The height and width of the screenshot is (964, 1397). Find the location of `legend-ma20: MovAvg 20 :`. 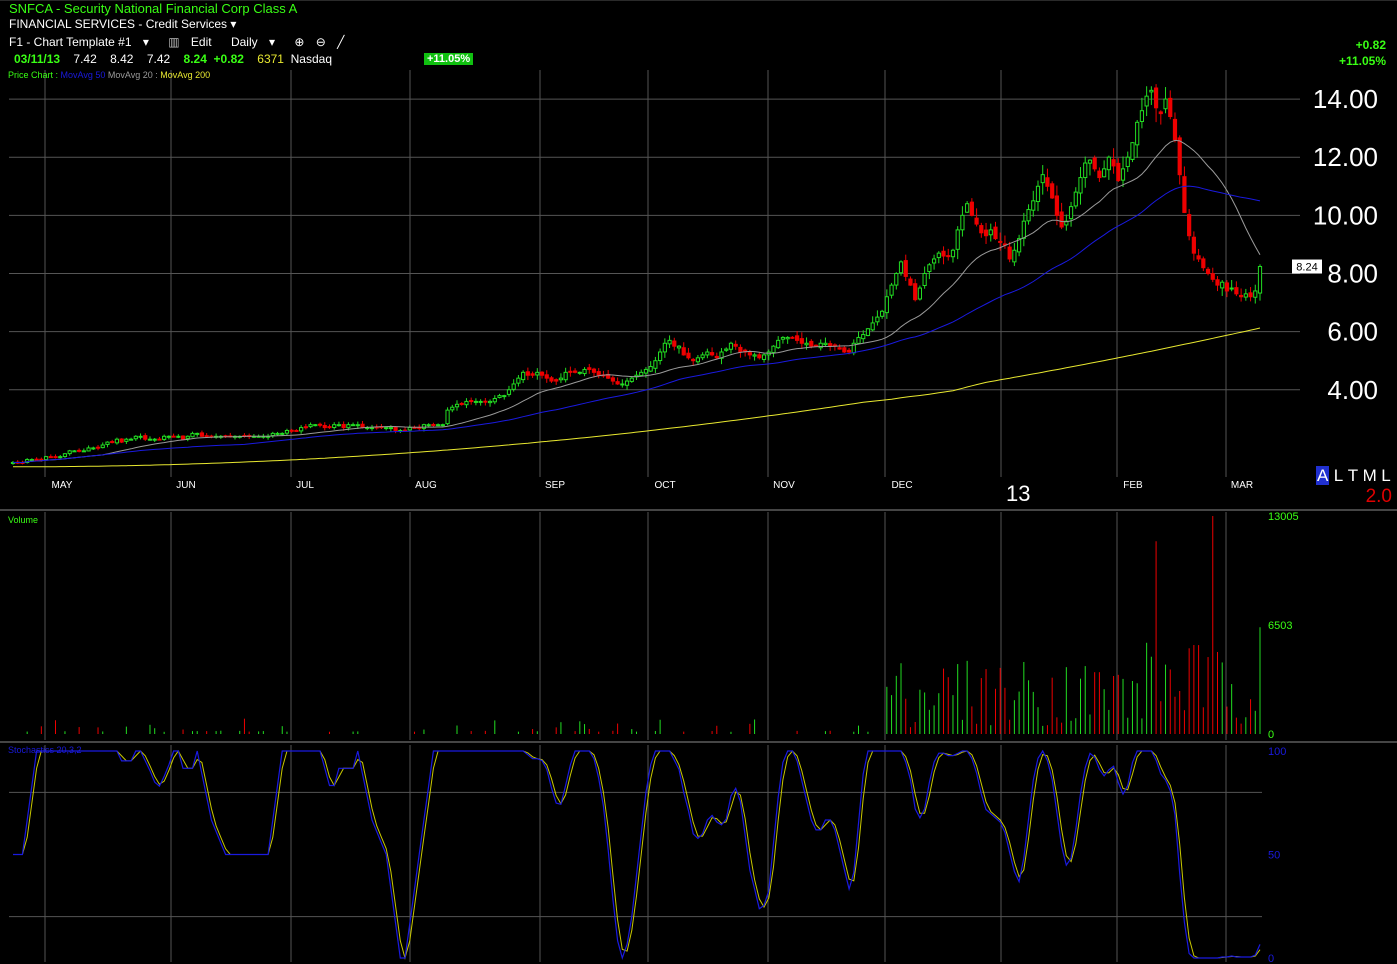

legend-ma20: MovAvg 20 : is located at coordinates (132, 75).